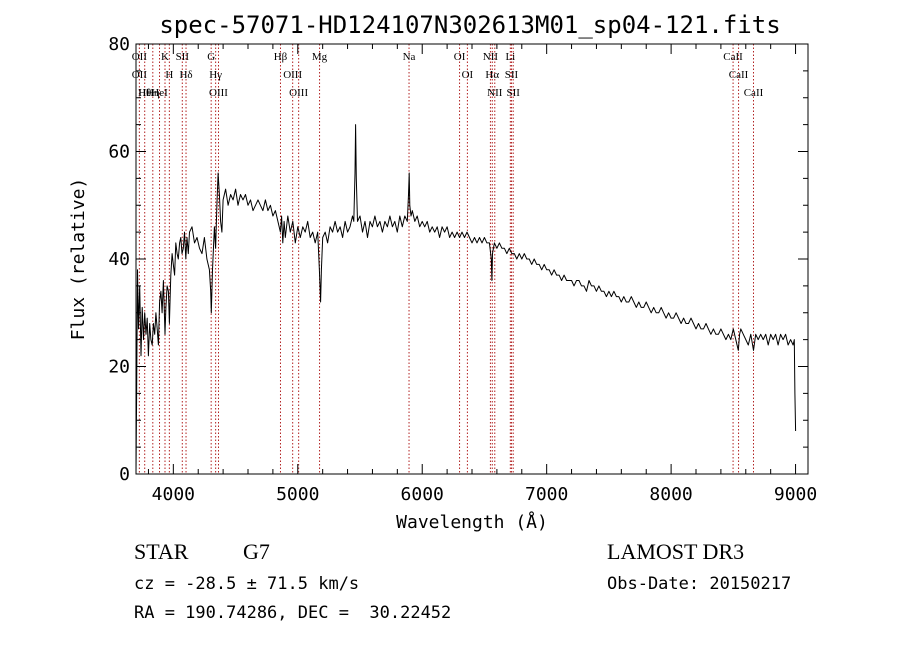 Image resolution: width=900 pixels, height=649 pixels. Describe the element at coordinates (211, 57) in the screenshot. I see `spectral-line-label: G` at that location.